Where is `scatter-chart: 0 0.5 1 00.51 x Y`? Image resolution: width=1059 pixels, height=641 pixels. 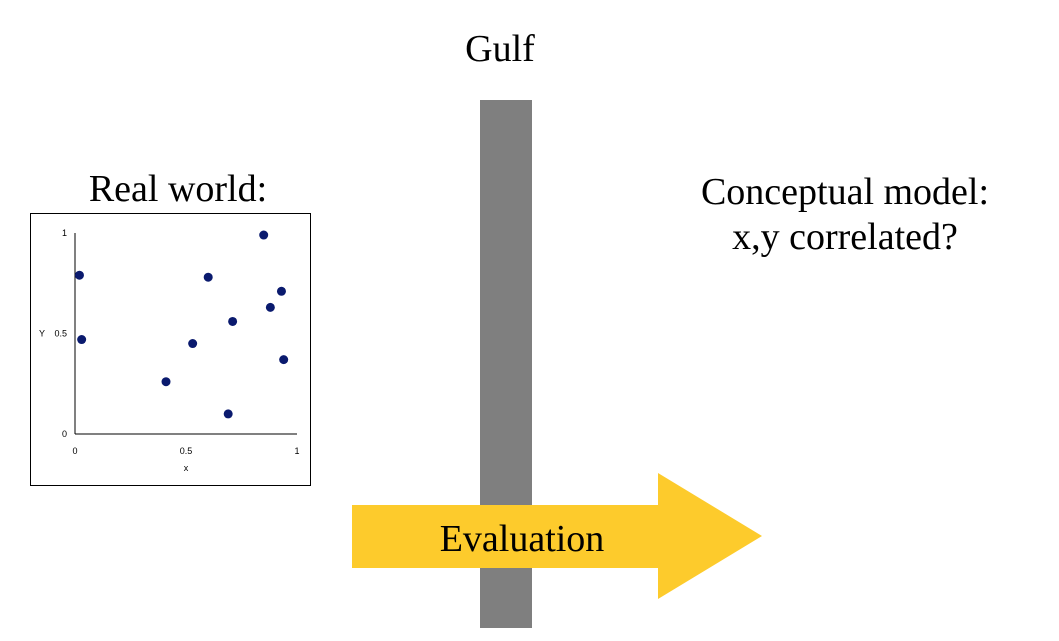 scatter-chart: 0 0.5 1 00.51 x Y is located at coordinates (169, 350).